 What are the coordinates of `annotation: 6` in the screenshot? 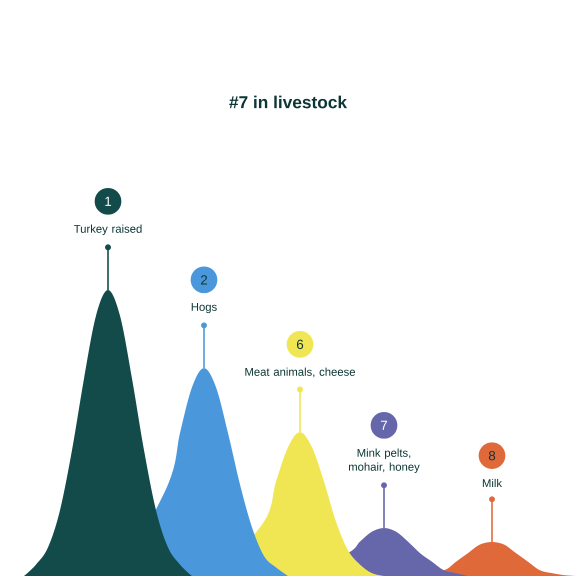 It's located at (300, 345).